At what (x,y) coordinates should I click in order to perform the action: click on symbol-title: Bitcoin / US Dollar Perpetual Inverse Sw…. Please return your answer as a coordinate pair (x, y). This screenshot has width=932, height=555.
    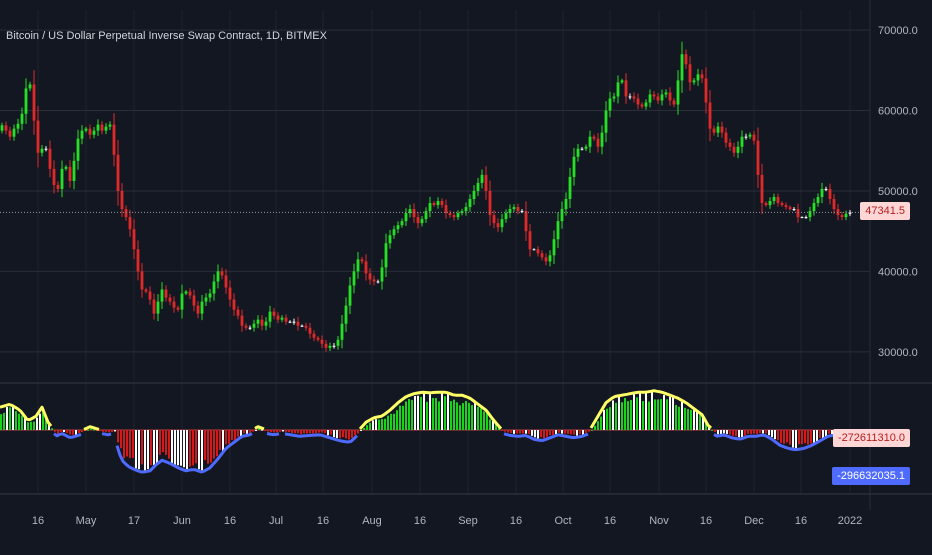
    Looking at the image, I should click on (166, 36).